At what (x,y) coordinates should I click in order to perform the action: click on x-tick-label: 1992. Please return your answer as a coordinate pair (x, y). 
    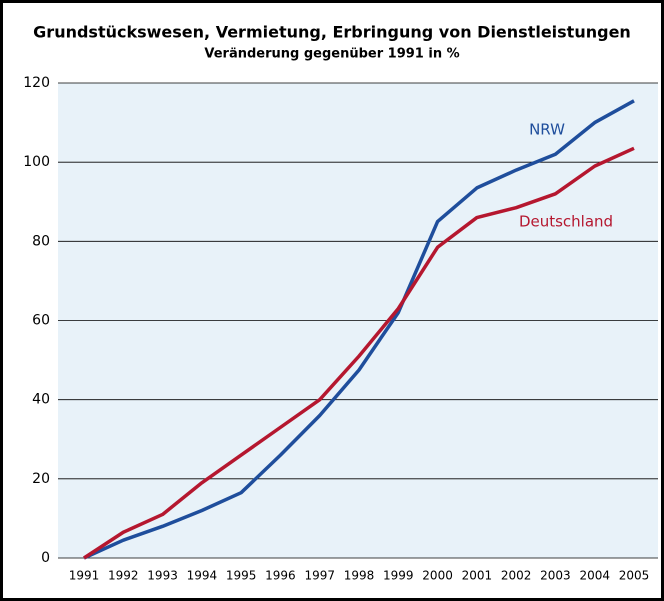
    Looking at the image, I should click on (123, 576).